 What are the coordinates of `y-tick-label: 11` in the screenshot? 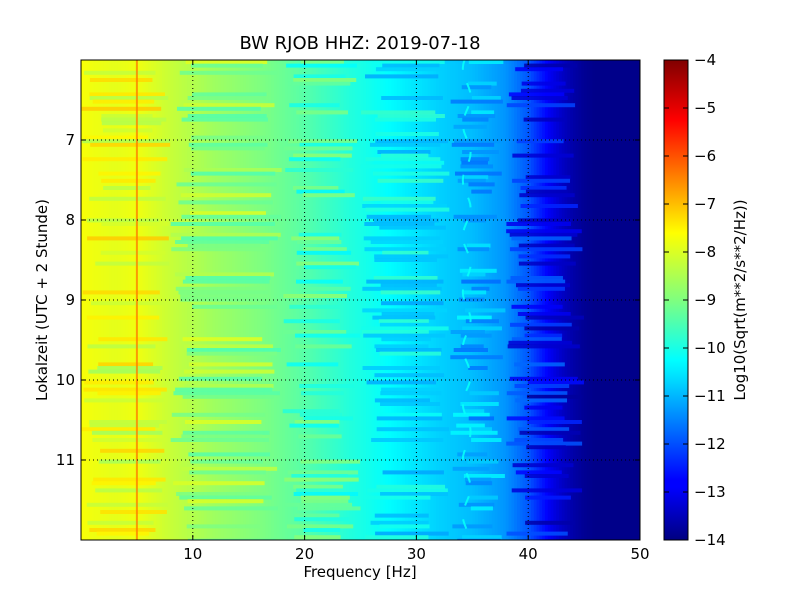 It's located at (65, 460).